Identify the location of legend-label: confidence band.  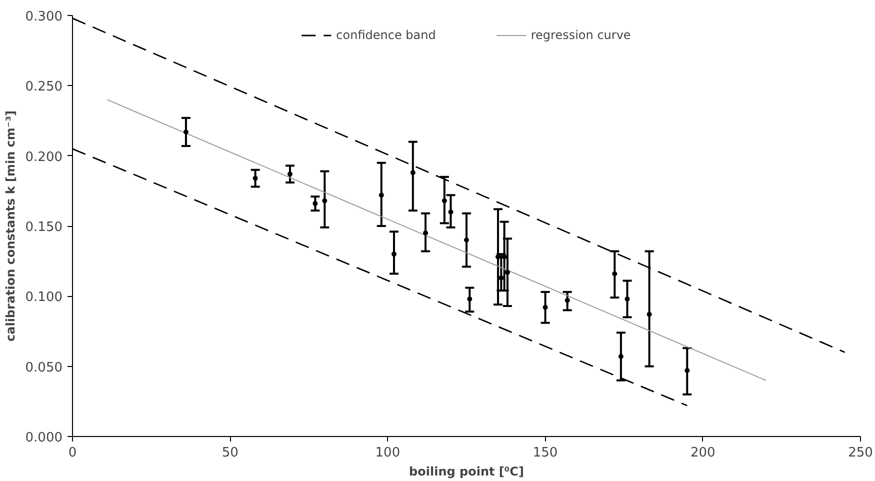
(386, 35).